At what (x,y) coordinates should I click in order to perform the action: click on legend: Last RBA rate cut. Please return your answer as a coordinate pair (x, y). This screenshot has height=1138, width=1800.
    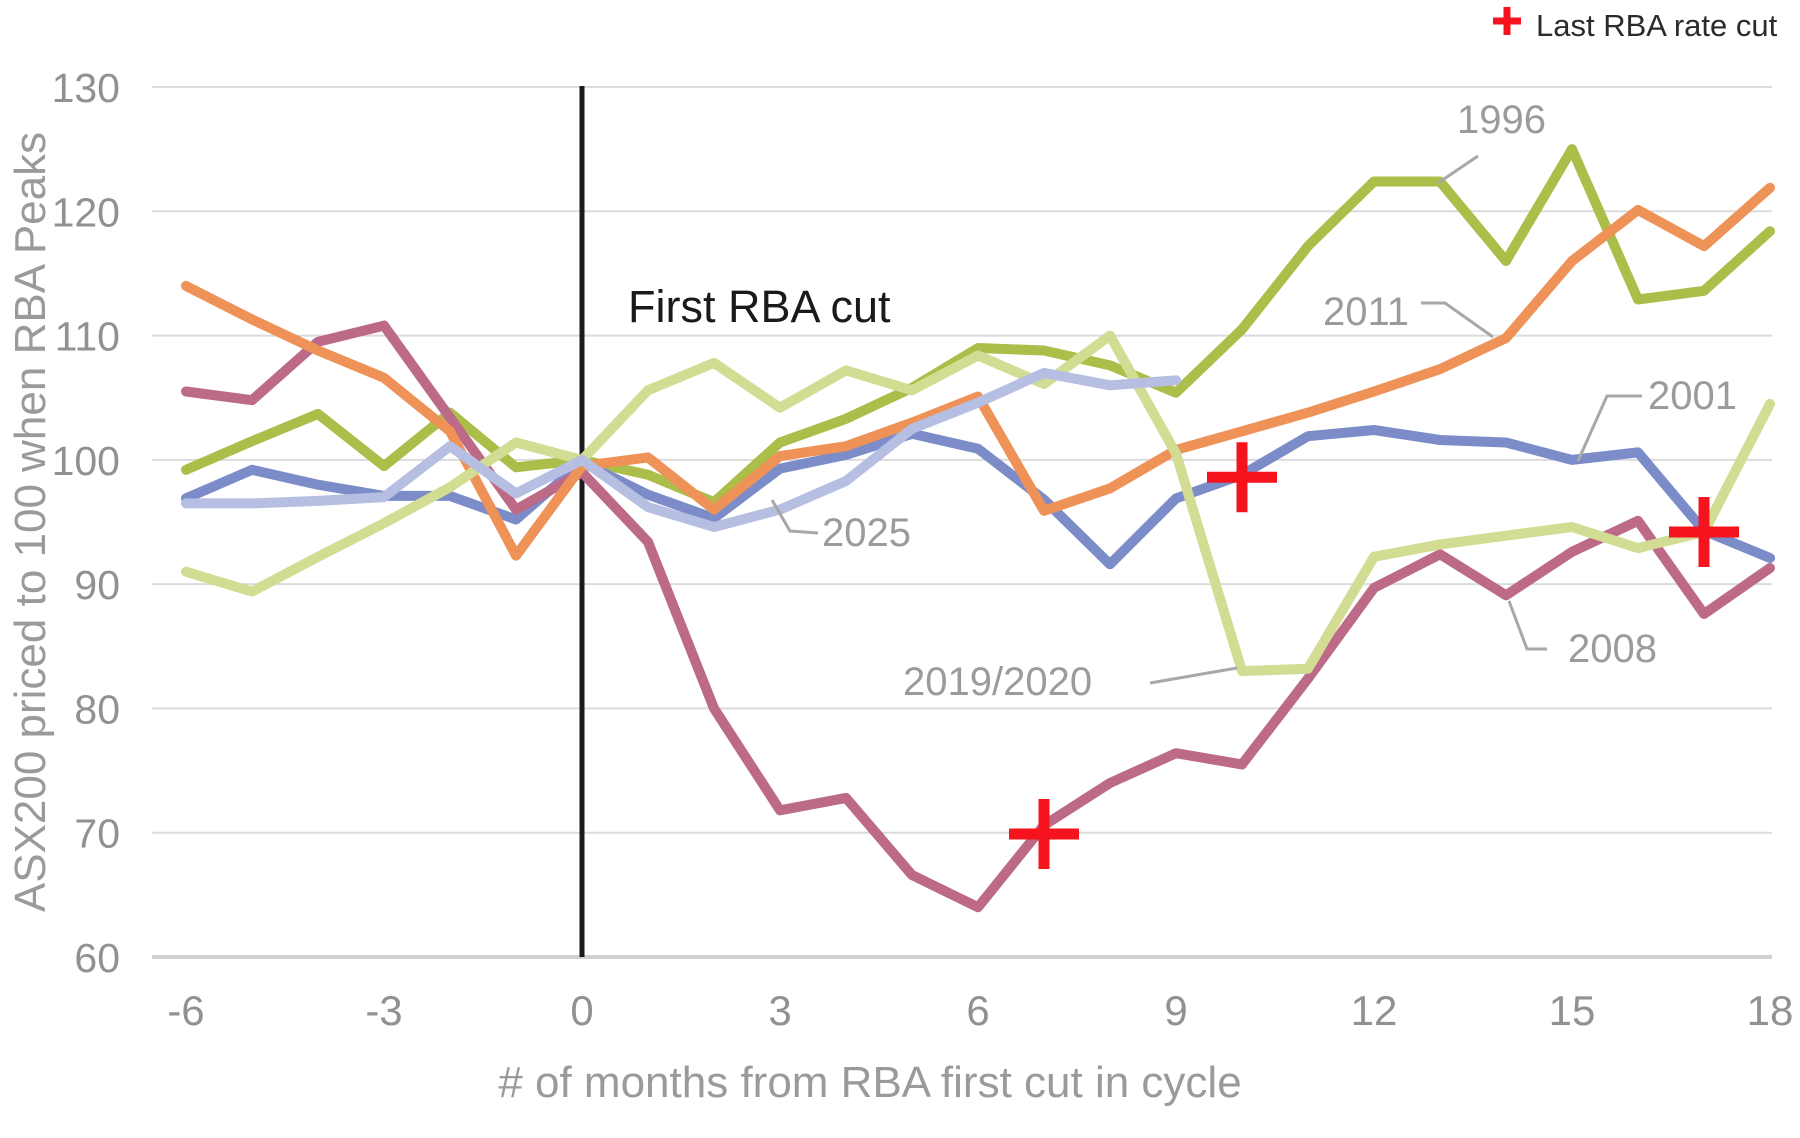
    Looking at the image, I should click on (1635, 25).